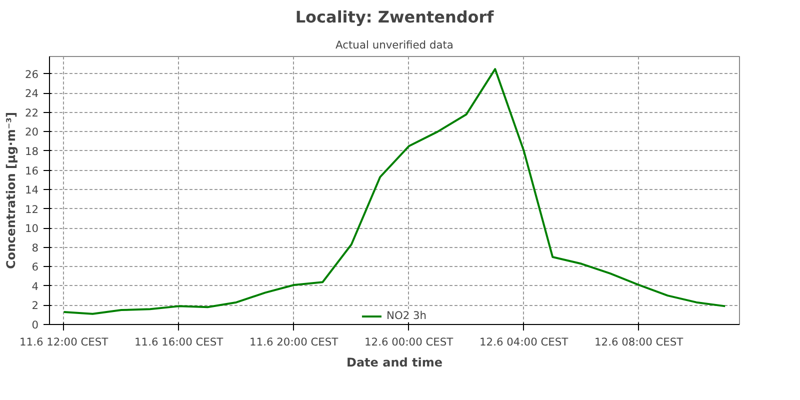  I want to click on y-tick-label: 4, so click(35, 286).